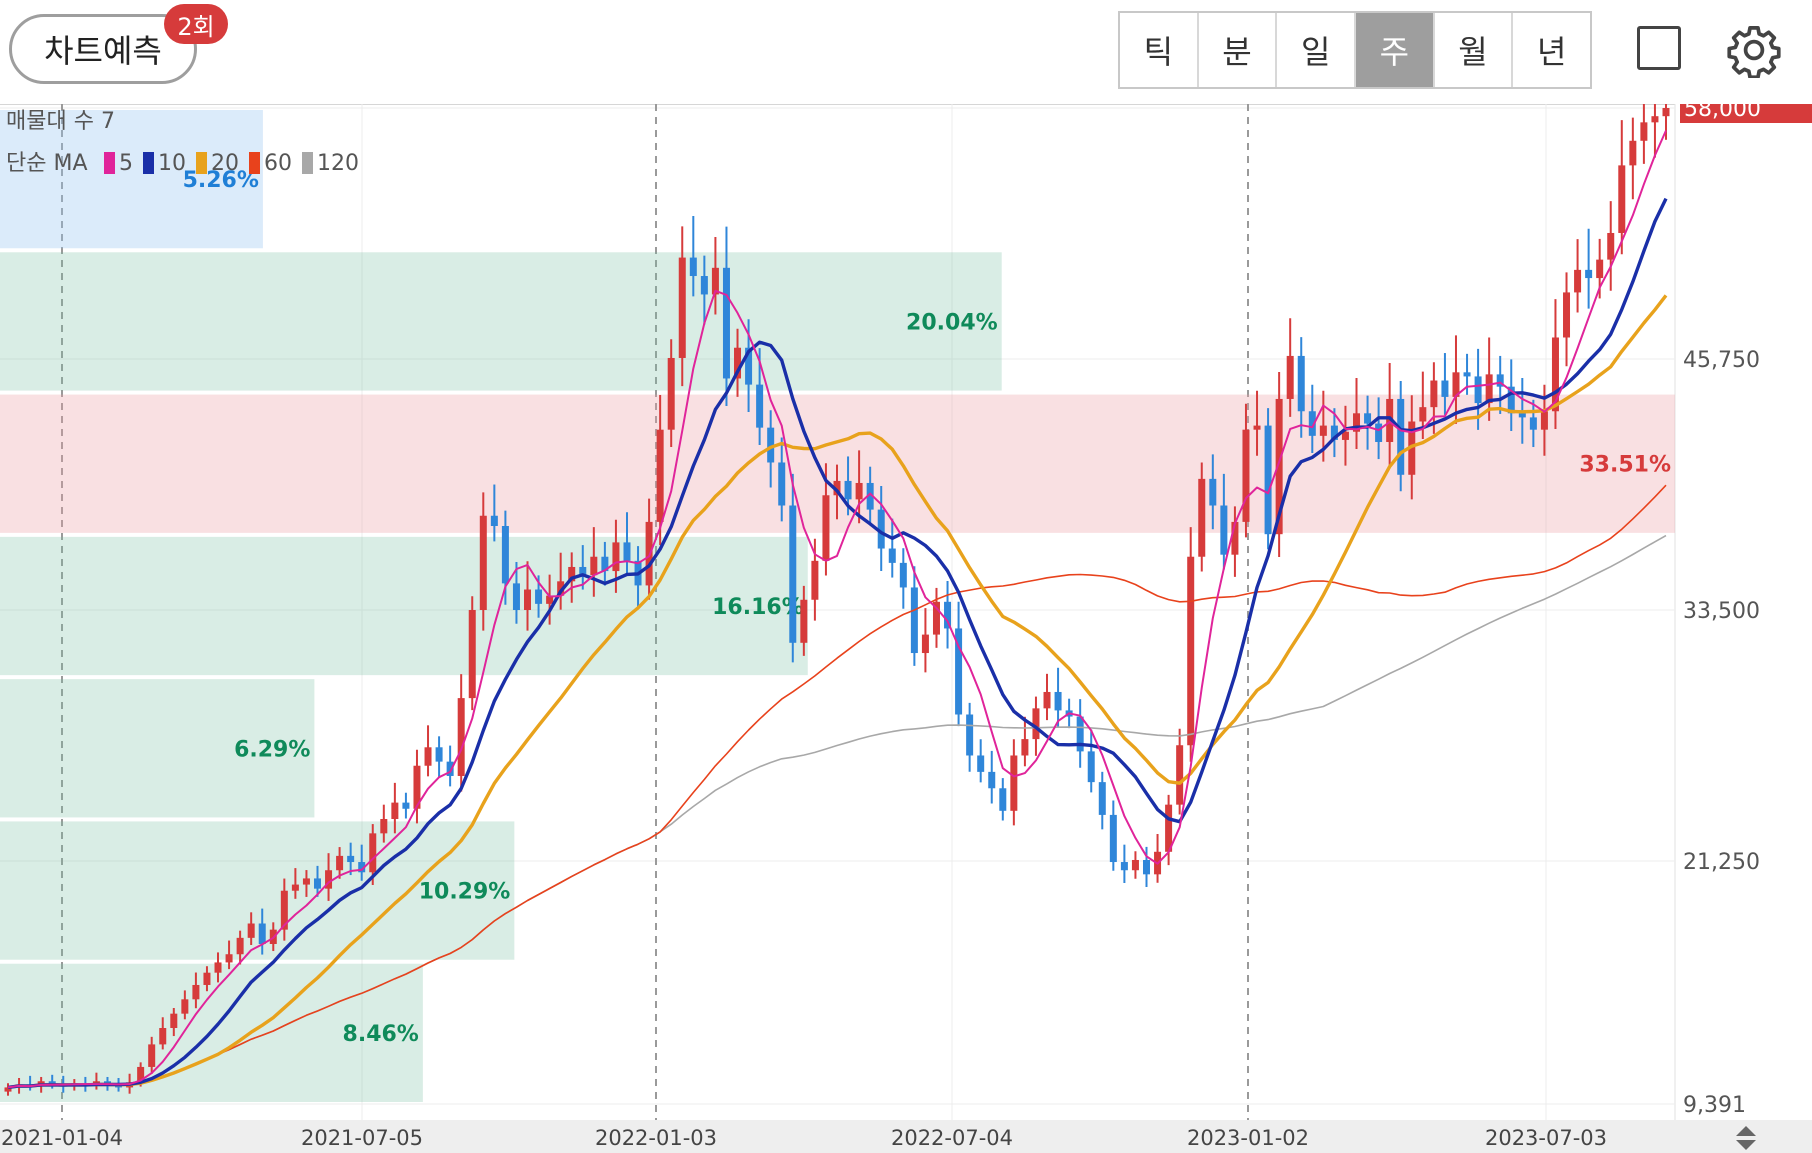 The height and width of the screenshot is (1153, 1812). Describe the element at coordinates (1395, 50) in the screenshot. I see `tab-week: 주` at that location.